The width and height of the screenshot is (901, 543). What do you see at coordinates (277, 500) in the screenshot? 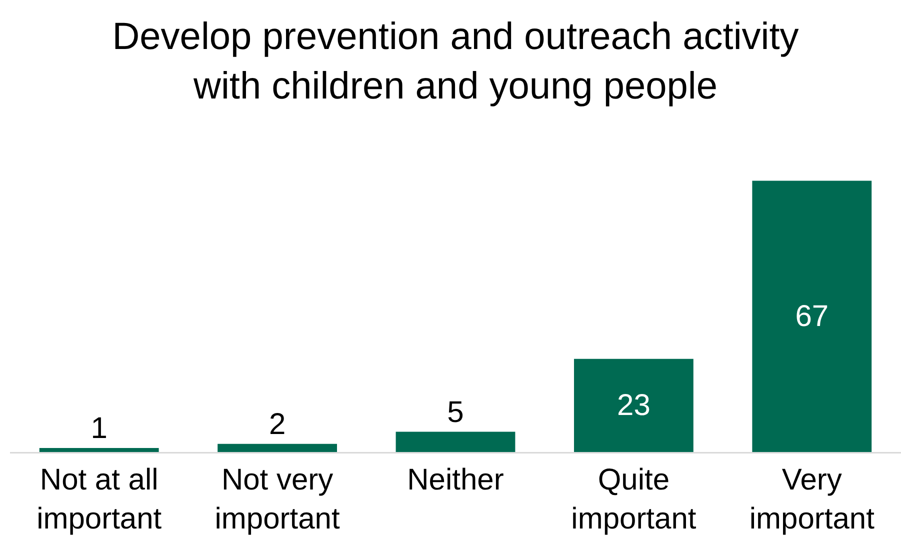
I see `x-tick-label: Not very important` at bounding box center [277, 500].